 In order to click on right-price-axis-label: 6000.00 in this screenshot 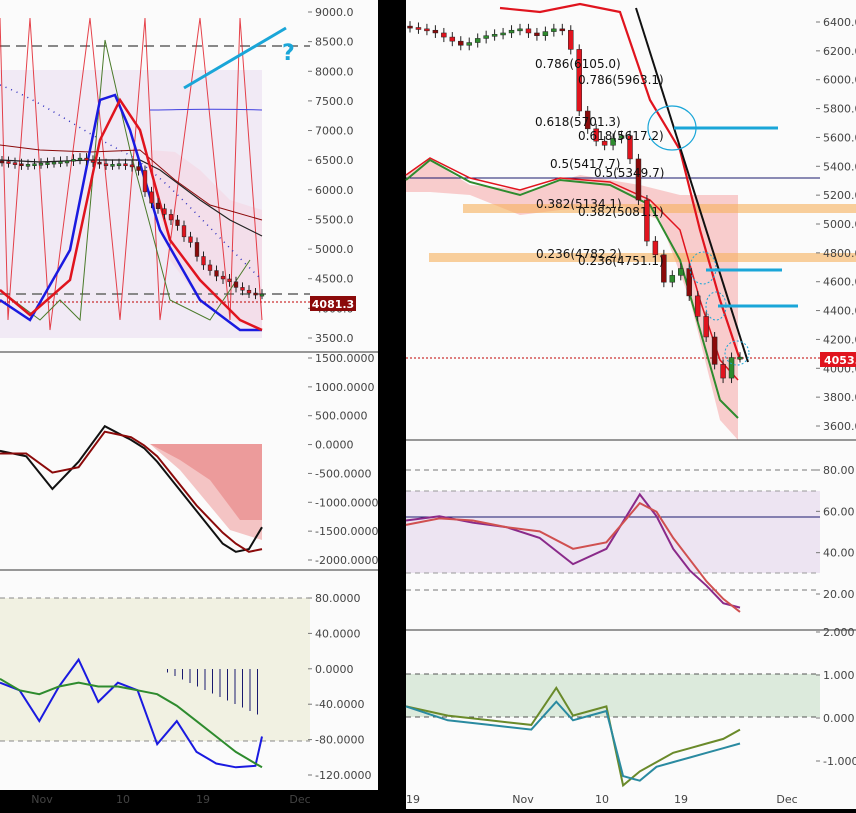, I will do `click(839, 80)`.